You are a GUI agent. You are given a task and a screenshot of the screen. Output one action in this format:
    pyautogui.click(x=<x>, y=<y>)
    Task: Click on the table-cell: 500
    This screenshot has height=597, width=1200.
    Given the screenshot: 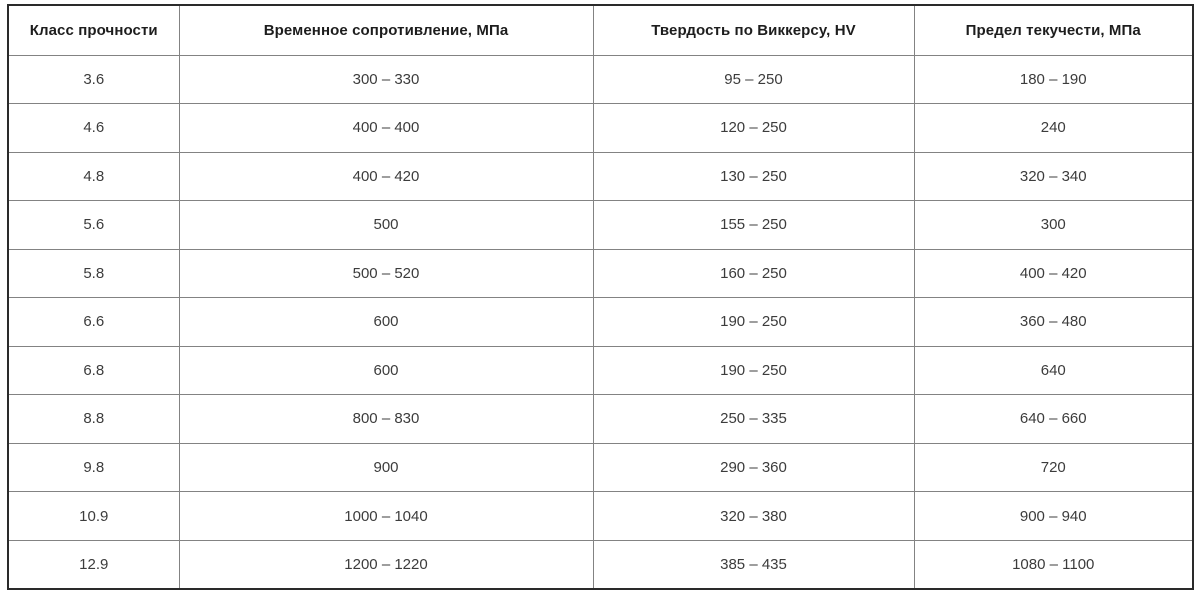 What is the action you would take?
    pyautogui.click(x=386, y=225)
    